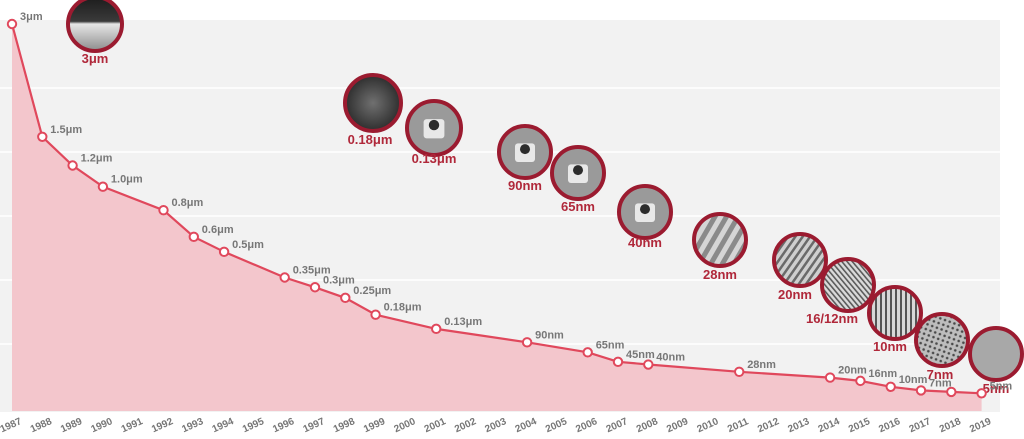  Describe the element at coordinates (798, 425) in the screenshot. I see `year-tick-label: 2013` at that location.